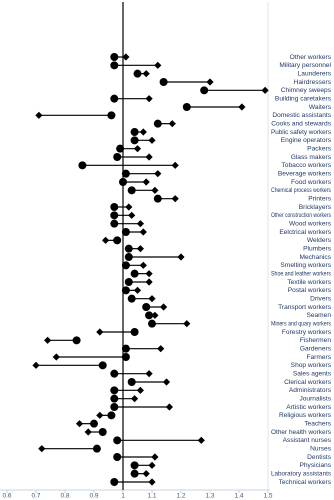 Image resolution: width=334 pixels, height=500 pixels. I want to click on category-label: Shop workers, so click(311, 365).